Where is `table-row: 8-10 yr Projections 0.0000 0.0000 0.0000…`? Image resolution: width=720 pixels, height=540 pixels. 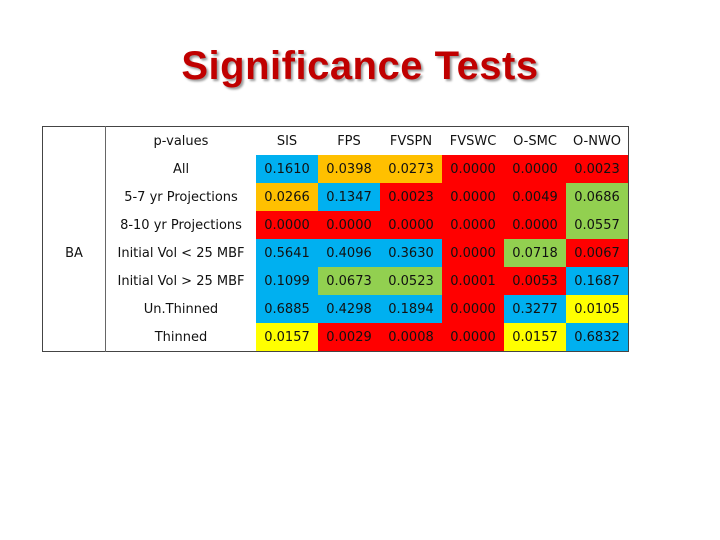
table-row: 8-10 yr Projections 0.0000 0.0000 0.0000… is located at coordinates (336, 225).